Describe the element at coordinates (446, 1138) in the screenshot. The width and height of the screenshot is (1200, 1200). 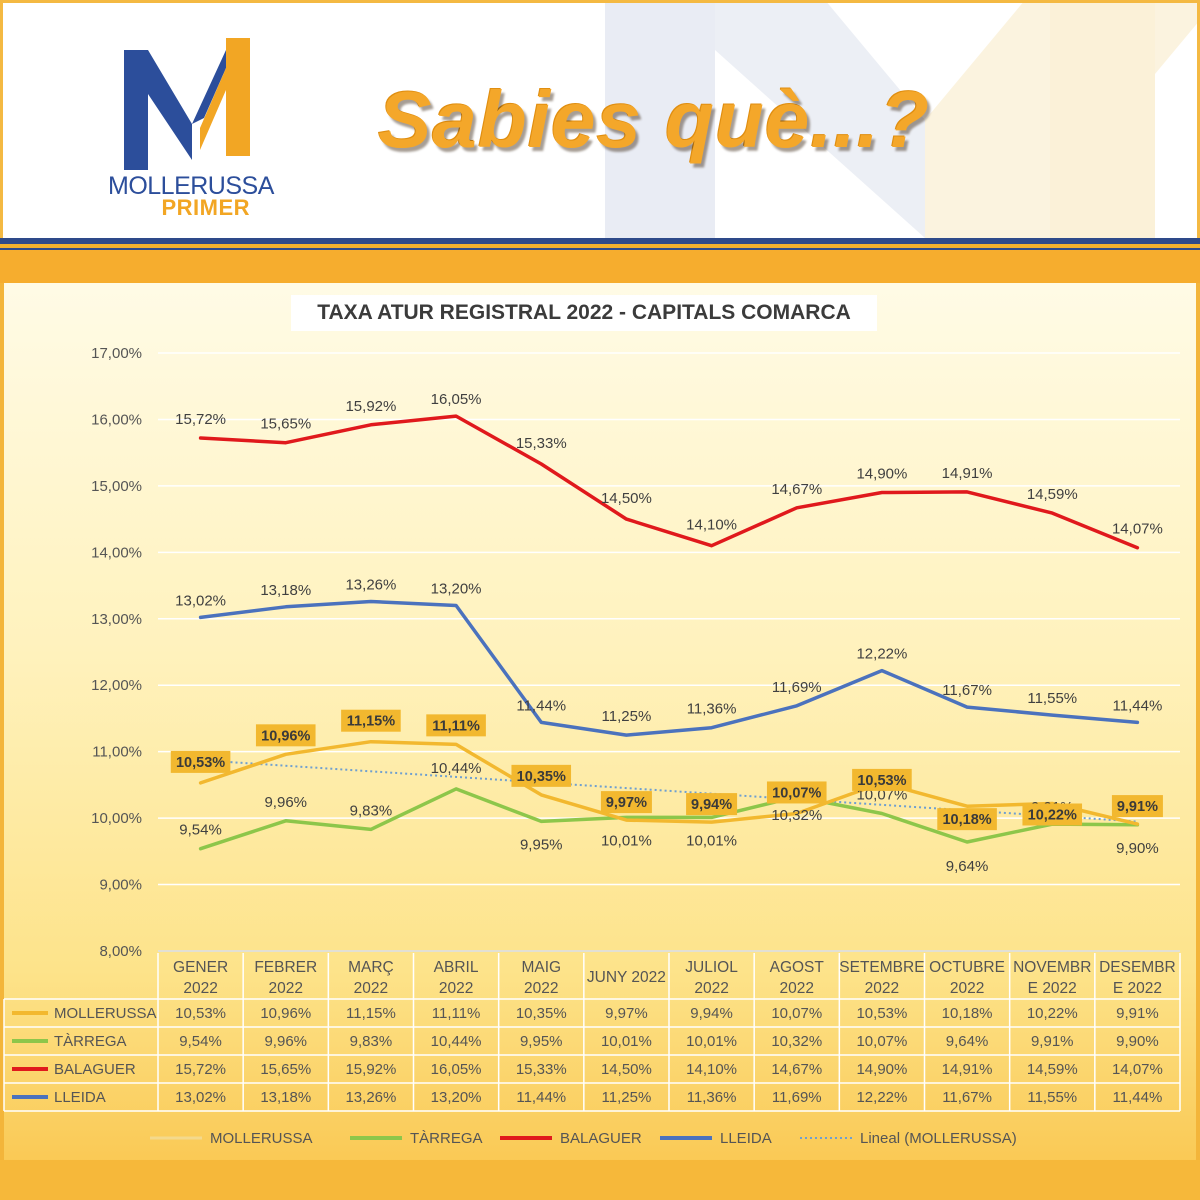
I see `legend-label: TÀRREGA` at that location.